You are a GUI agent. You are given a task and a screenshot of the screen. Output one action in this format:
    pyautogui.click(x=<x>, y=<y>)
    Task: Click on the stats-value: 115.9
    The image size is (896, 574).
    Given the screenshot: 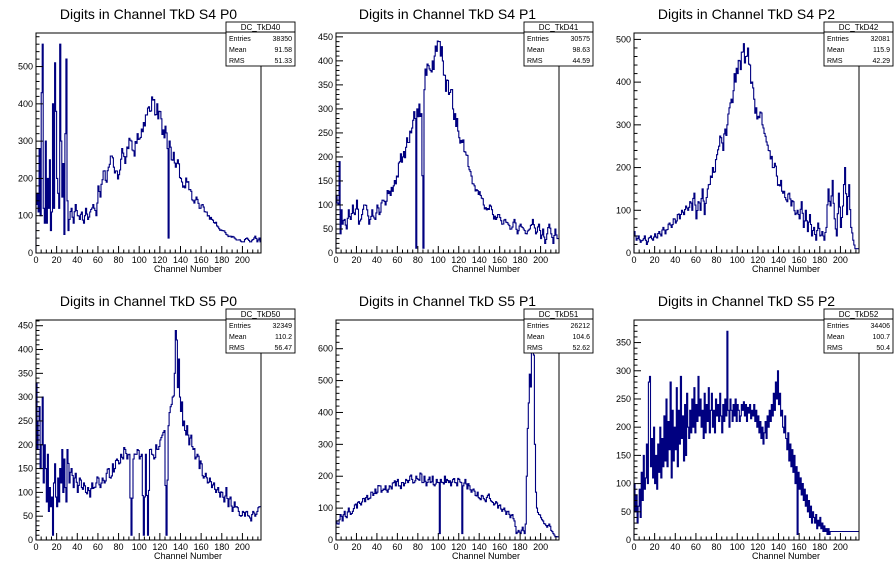 What is the action you would take?
    pyautogui.click(x=881, y=50)
    